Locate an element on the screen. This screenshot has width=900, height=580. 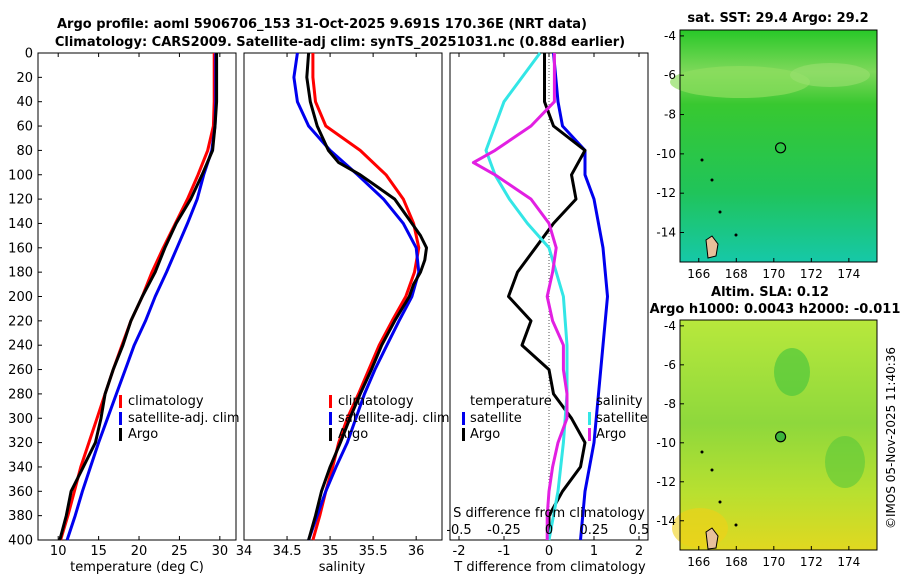
sst-warm-band-east is located at coordinates (830, 75).